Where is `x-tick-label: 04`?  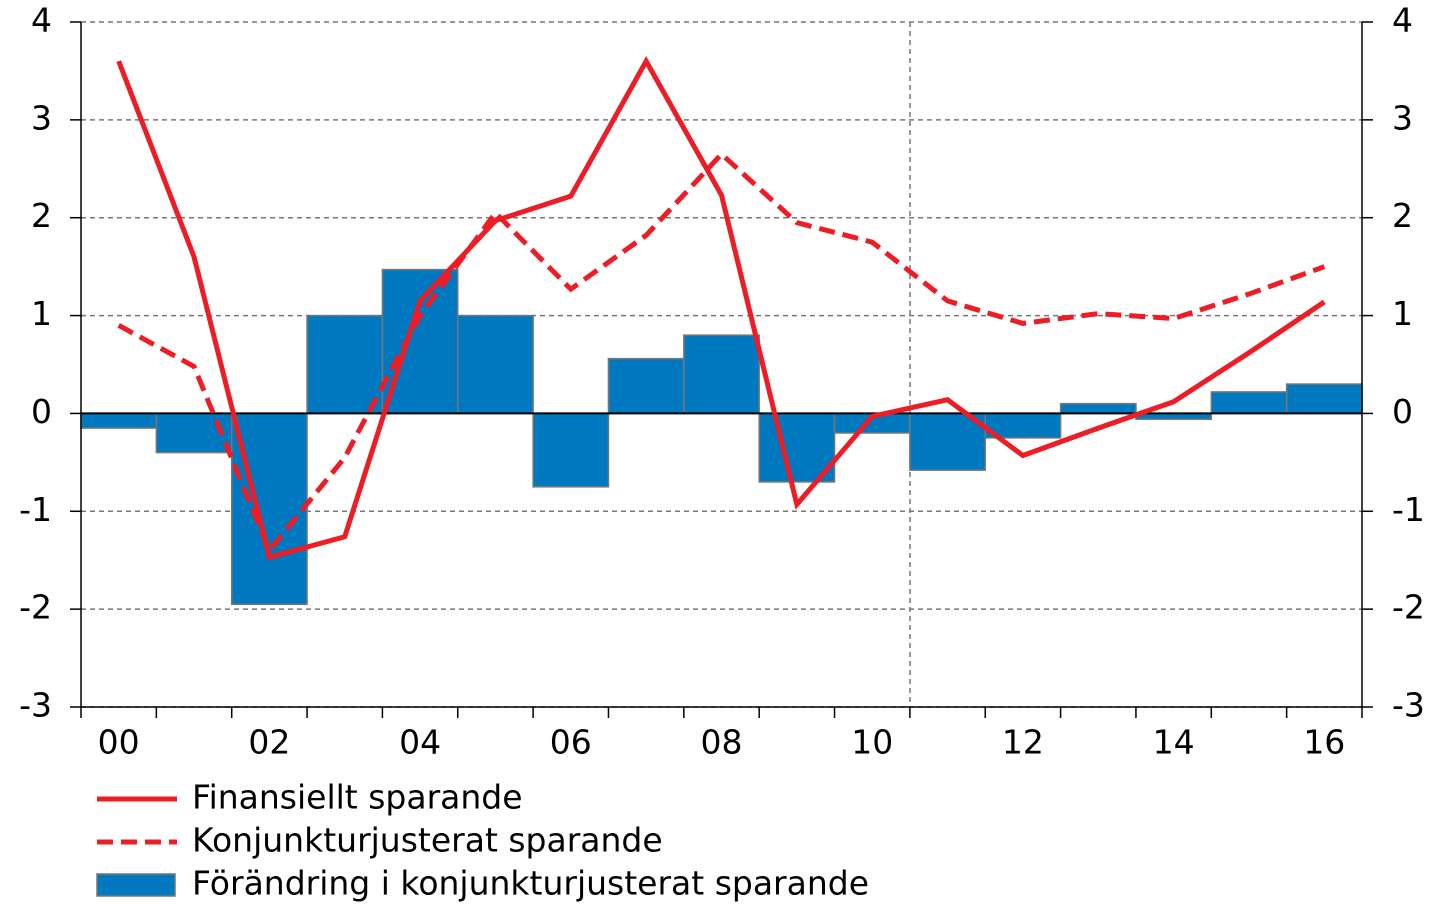 x-tick-label: 04 is located at coordinates (420, 742).